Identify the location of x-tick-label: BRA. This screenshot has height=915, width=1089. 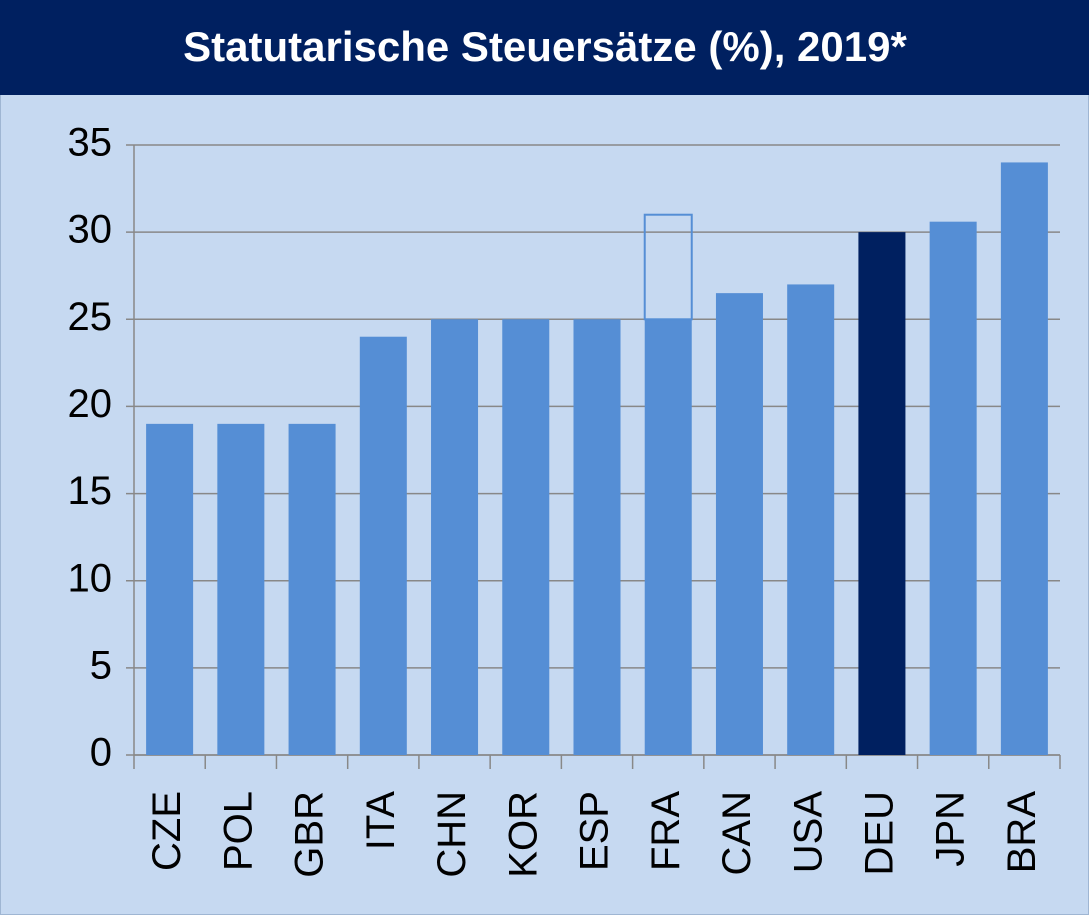
(1022, 832).